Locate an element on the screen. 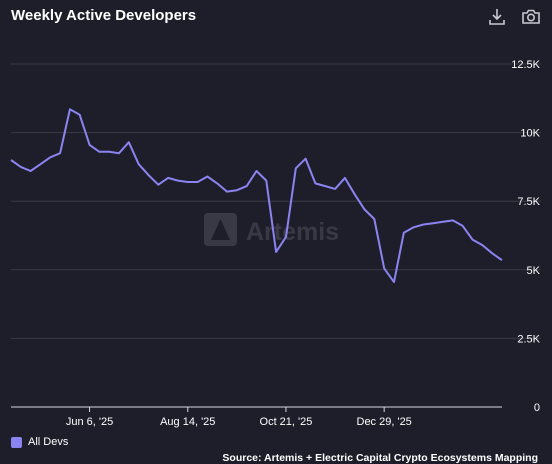 The width and height of the screenshot is (552, 464). watermark-text: Artemis is located at coordinates (292, 232).